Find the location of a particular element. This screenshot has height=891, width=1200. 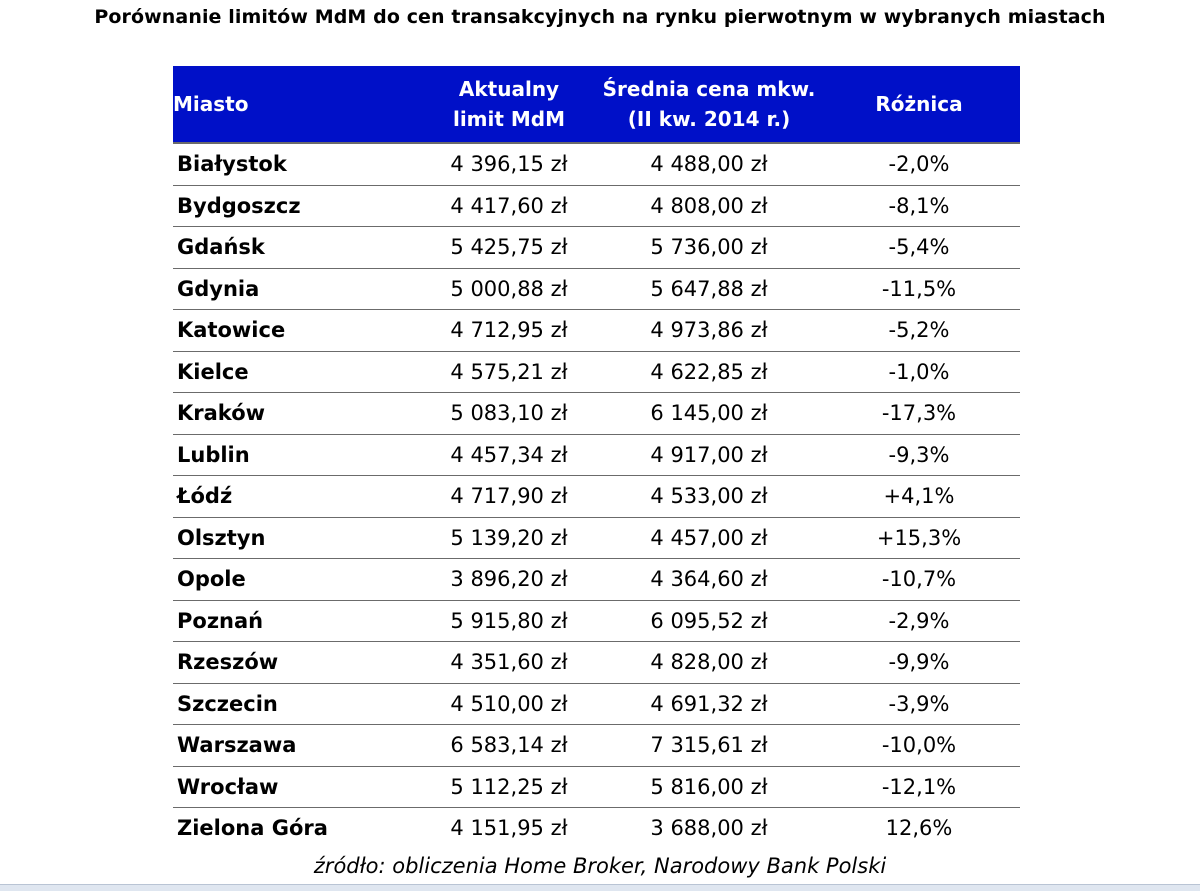

column-header-limit-line-2: limit MdM is located at coordinates (509, 119).